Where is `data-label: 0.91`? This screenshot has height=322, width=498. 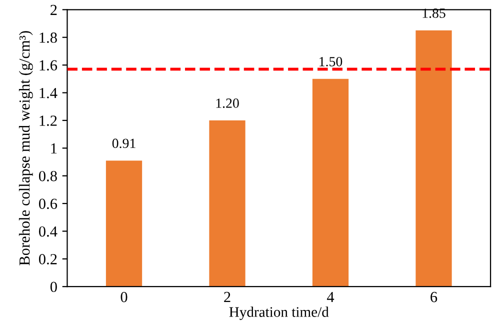
data-label: 0.91 is located at coordinates (124, 143).